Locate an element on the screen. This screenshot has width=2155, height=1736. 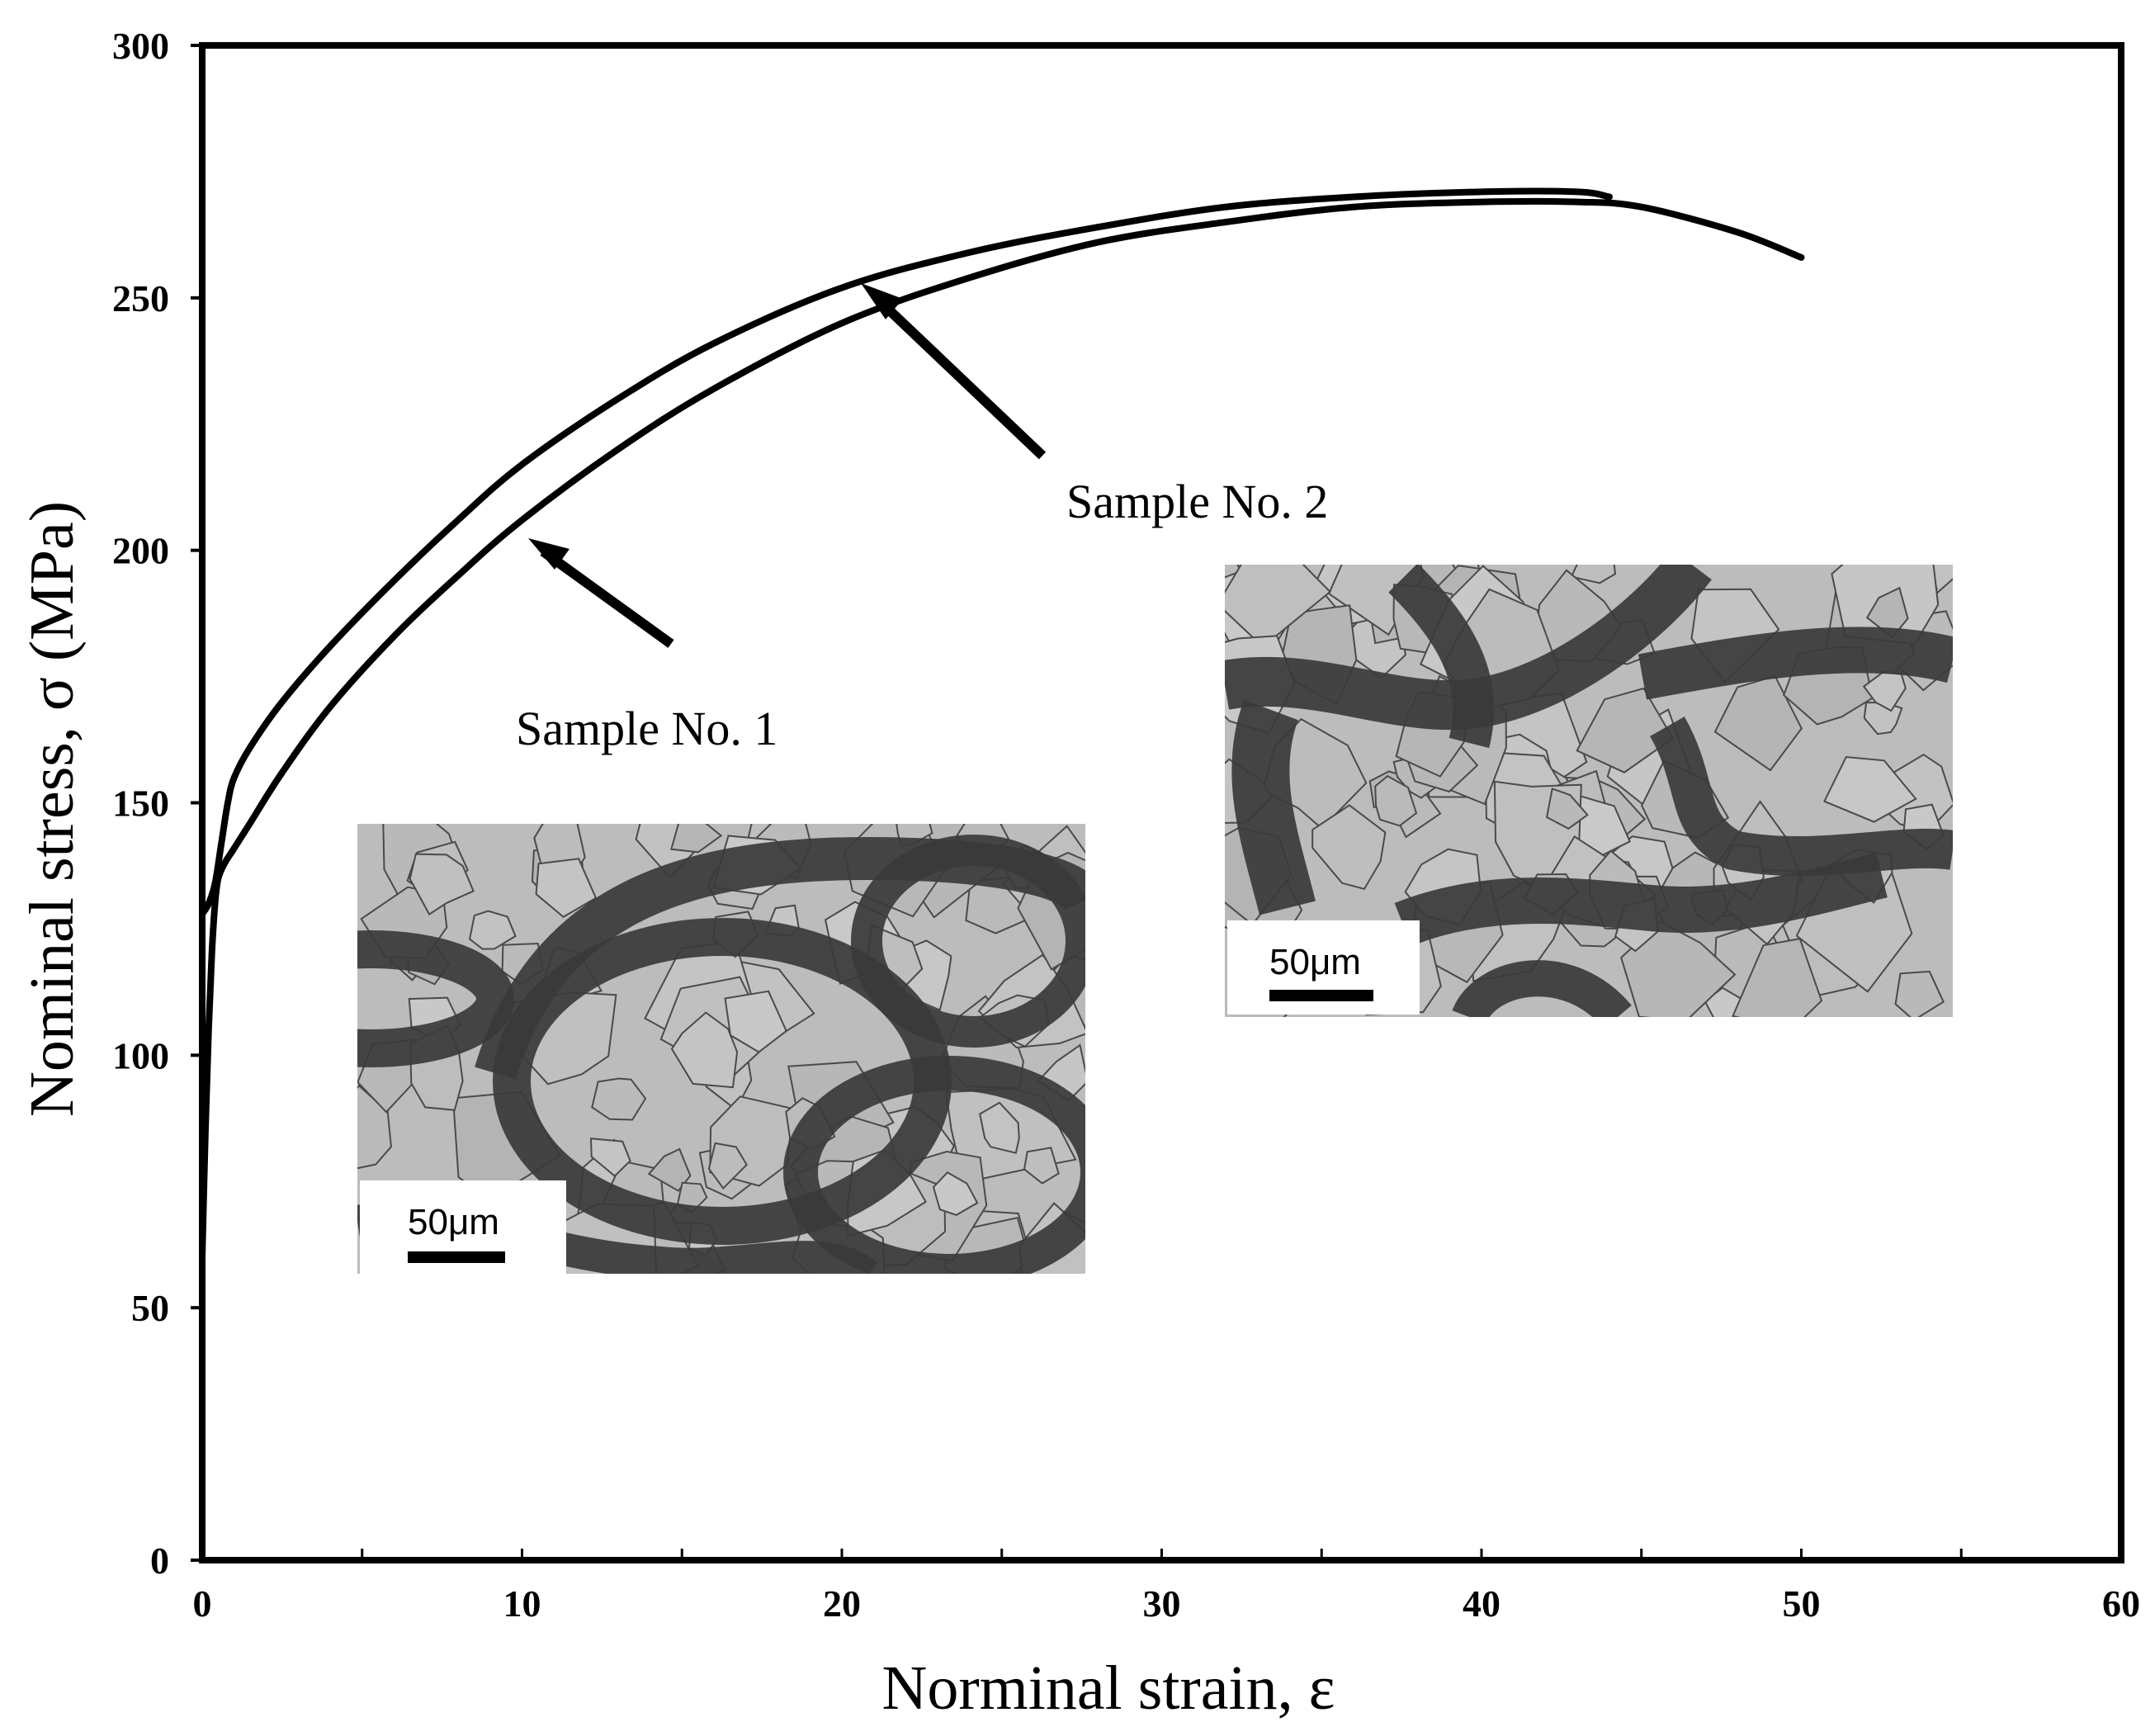
annotation-sample-1: Sample No. 1 is located at coordinates (646, 728).